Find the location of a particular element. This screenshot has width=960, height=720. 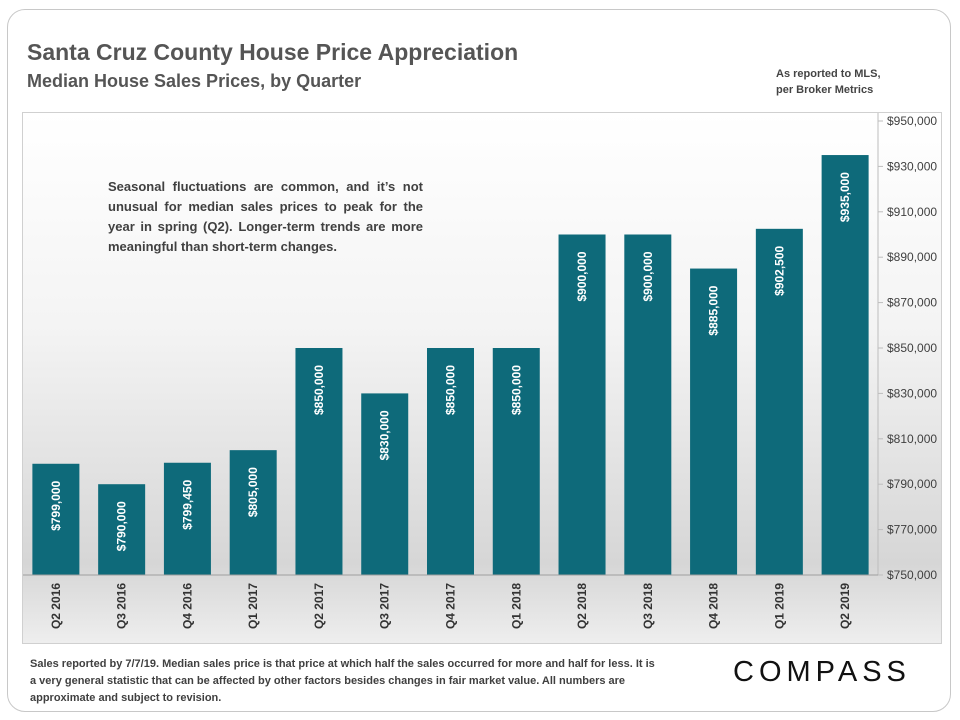

y-tick-label: $790,000 is located at coordinates (912, 484).